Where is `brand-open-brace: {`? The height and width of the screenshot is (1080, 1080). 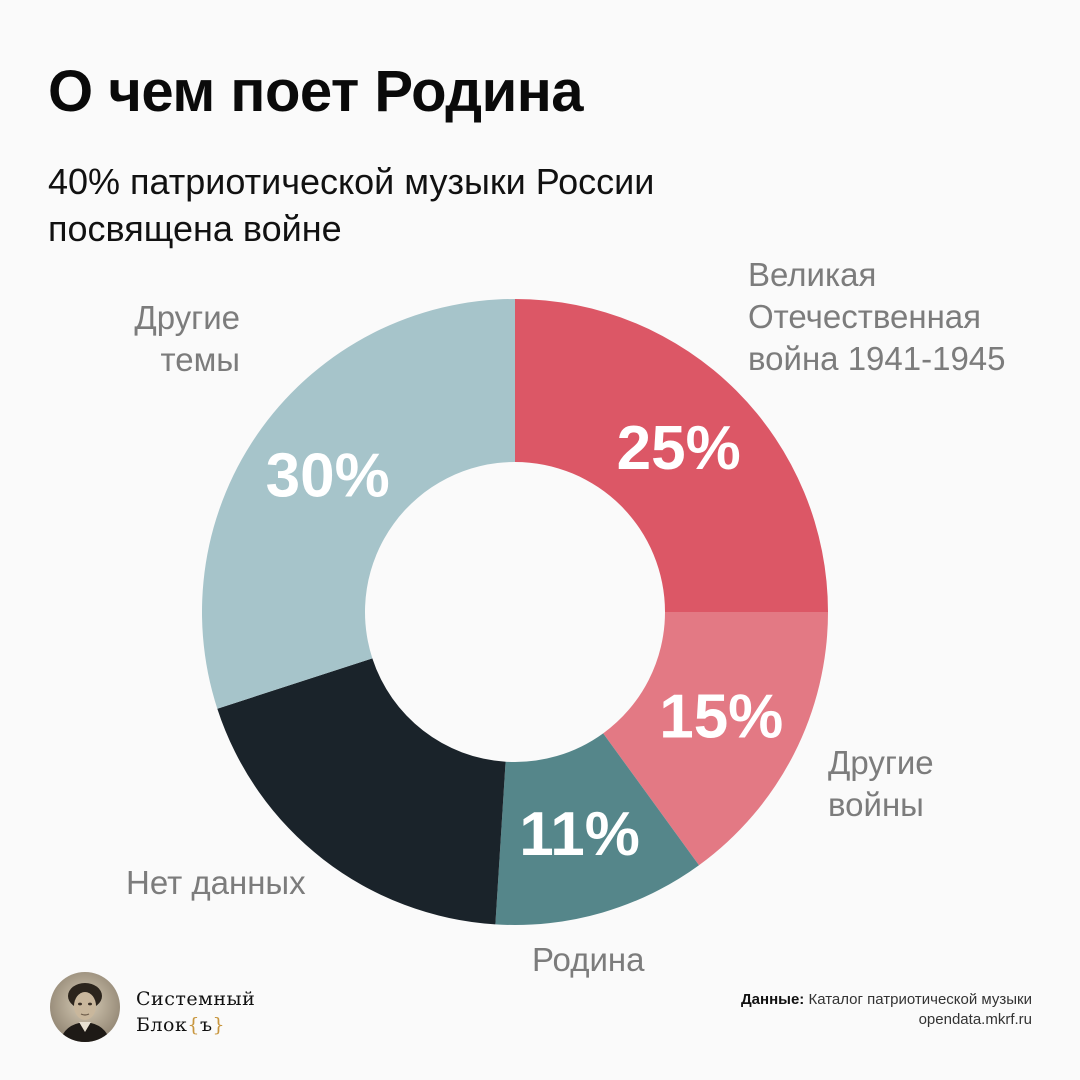
brand-open-brace: { is located at coordinates (193, 1025).